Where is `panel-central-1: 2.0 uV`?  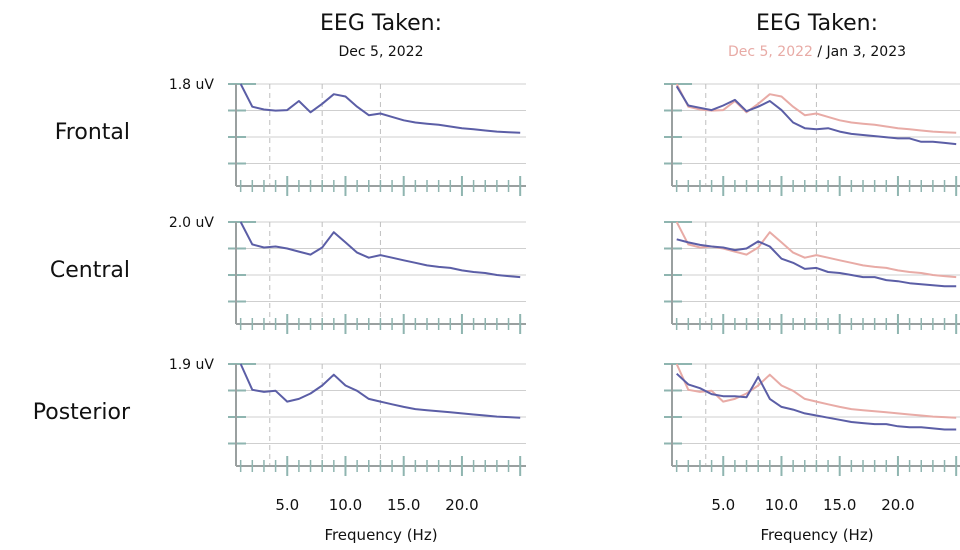 panel-central-1: 2.0 uV is located at coordinates (347, 274).